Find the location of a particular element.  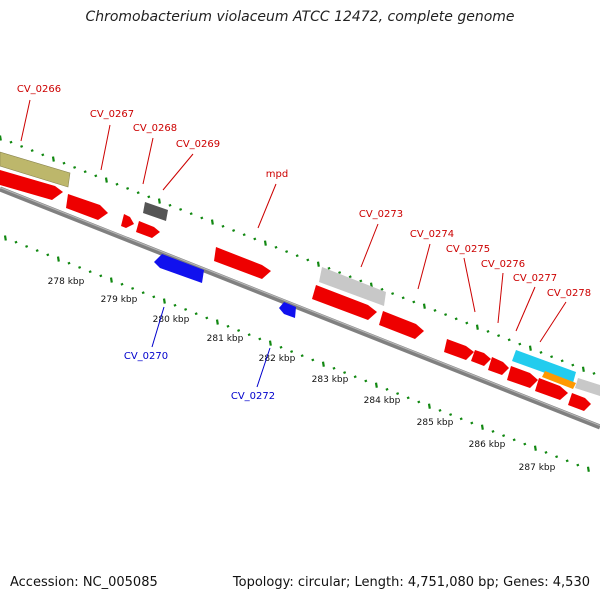

scale-label: 281 kbp is located at coordinates (225, 339).